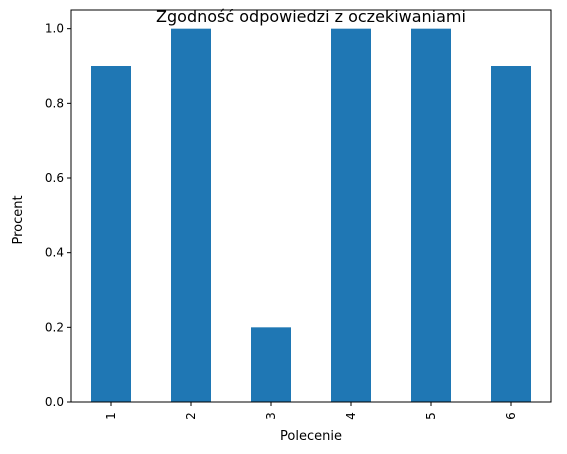 This screenshot has width=567, height=454. I want to click on y-axis-label: Procent, so click(18, 219).